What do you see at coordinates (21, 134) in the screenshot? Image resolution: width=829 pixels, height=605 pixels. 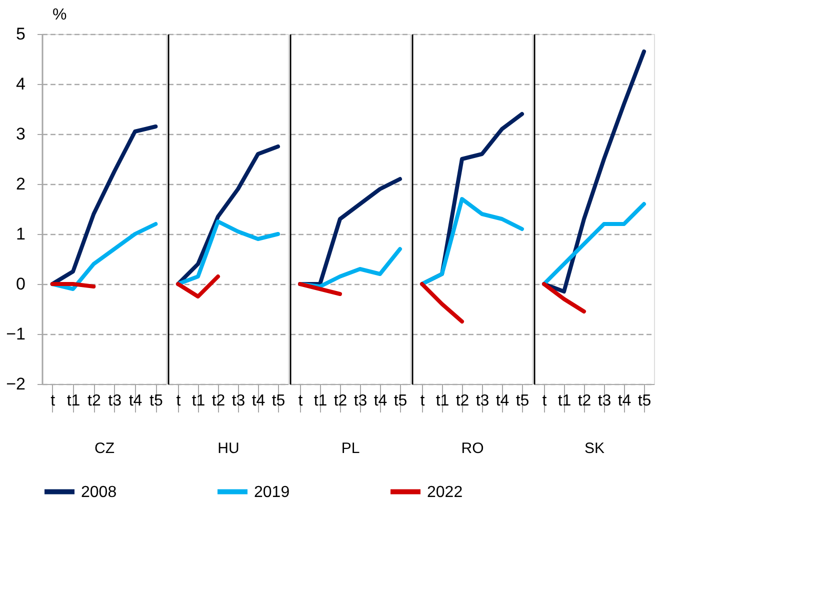 I see `y-tick-label: 3` at bounding box center [21, 134].